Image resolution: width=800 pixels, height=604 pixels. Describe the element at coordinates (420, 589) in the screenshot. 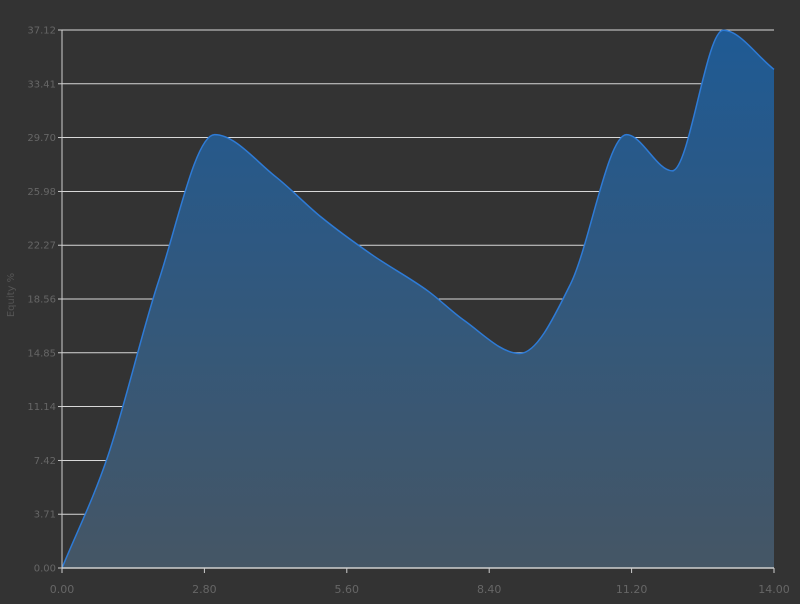

I see `x-tick-labels: 0.00 2.80 5.60 8.40 11.20 14.00` at that location.